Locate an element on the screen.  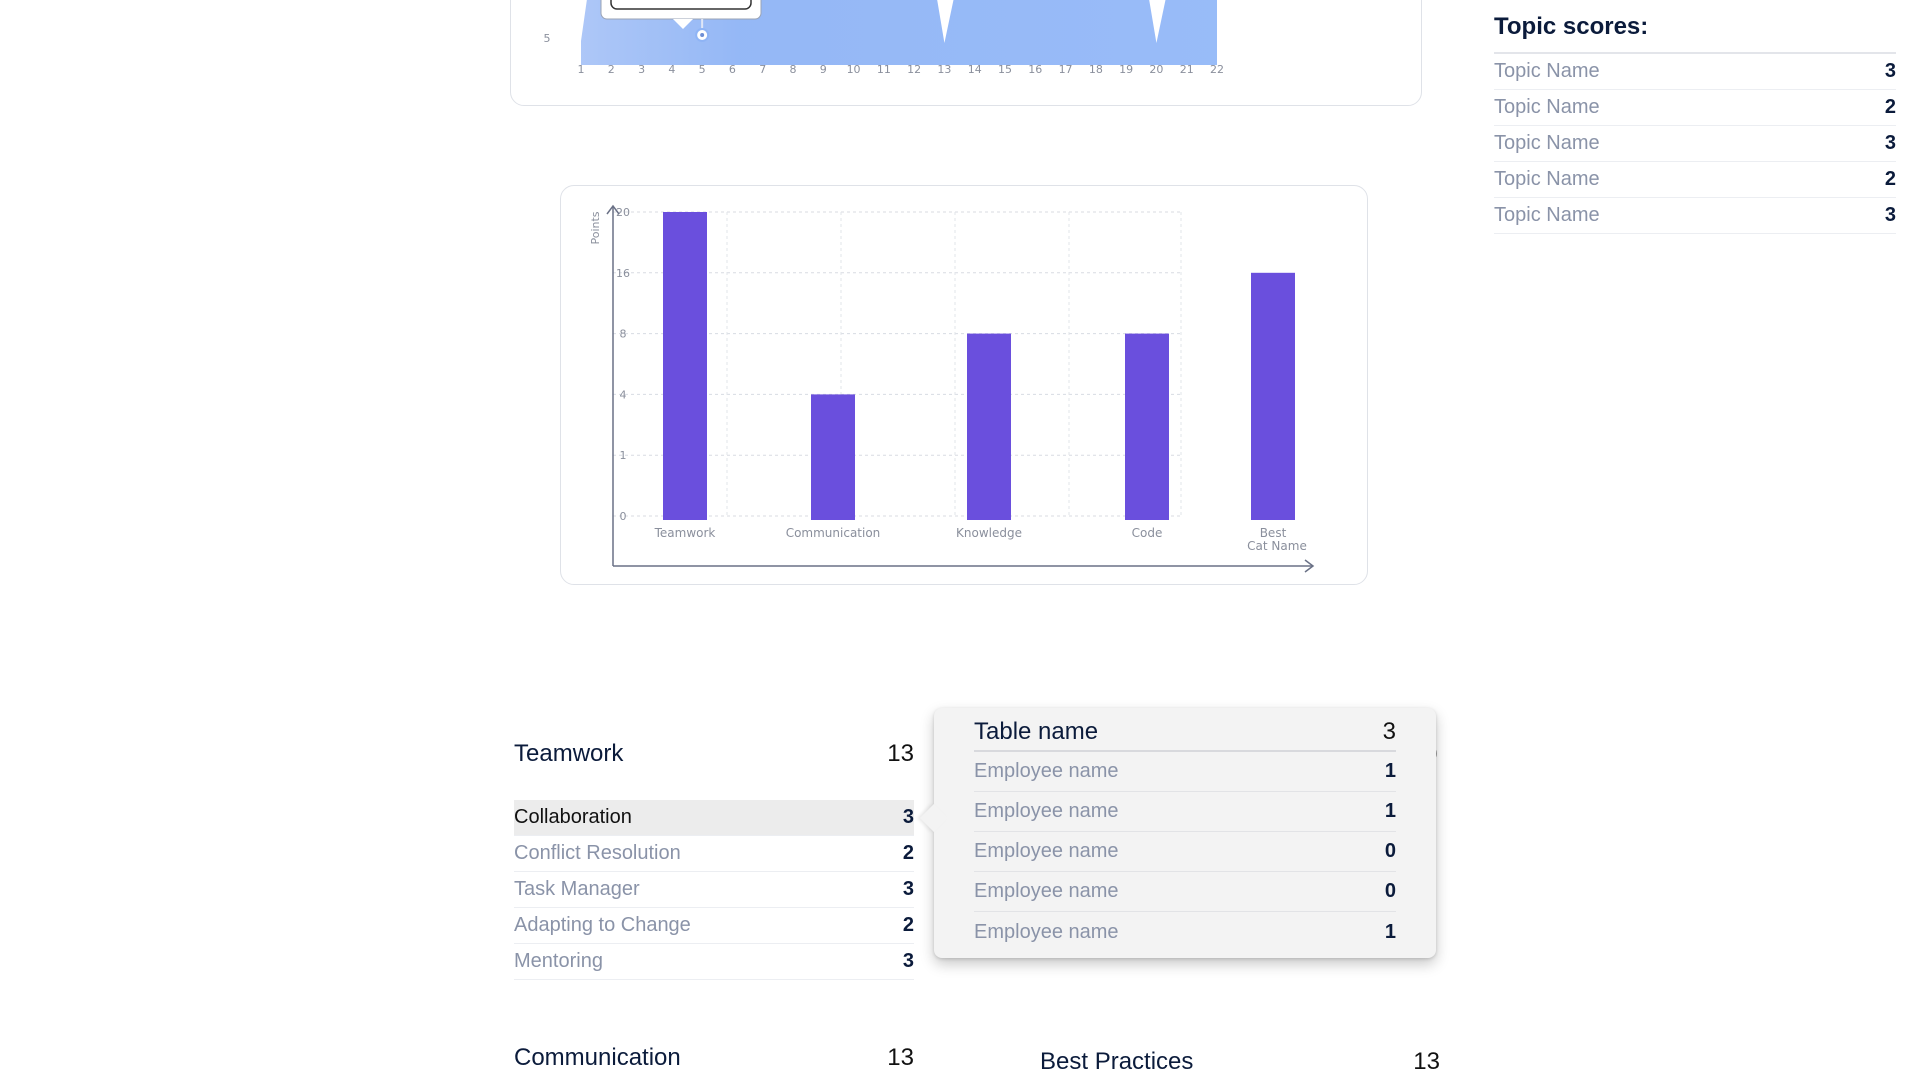
x-tick-label: 20 is located at coordinates (1156, 69).